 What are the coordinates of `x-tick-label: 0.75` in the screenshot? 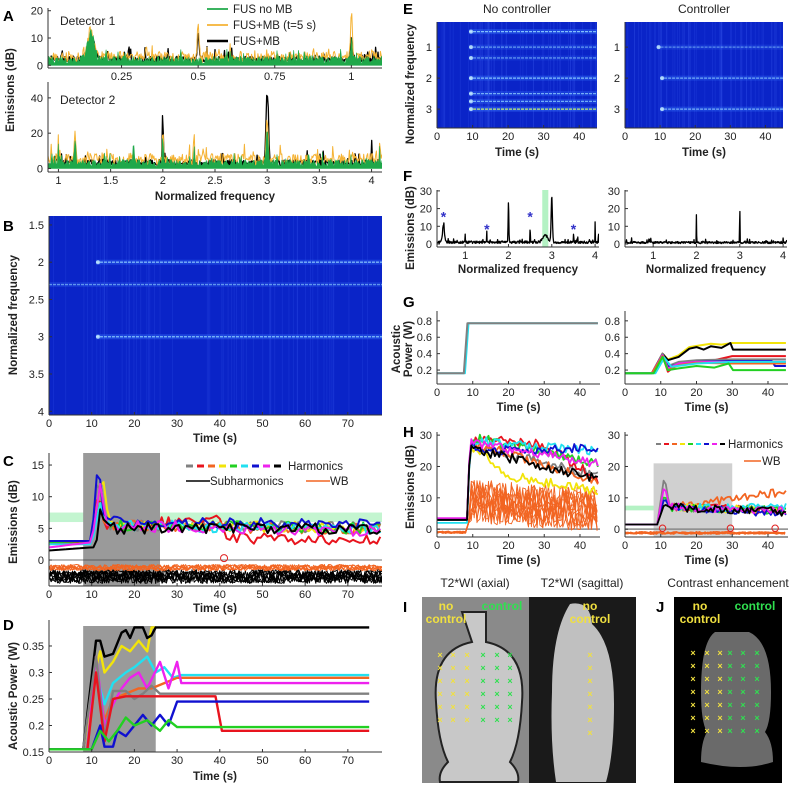 It's located at (274, 77).